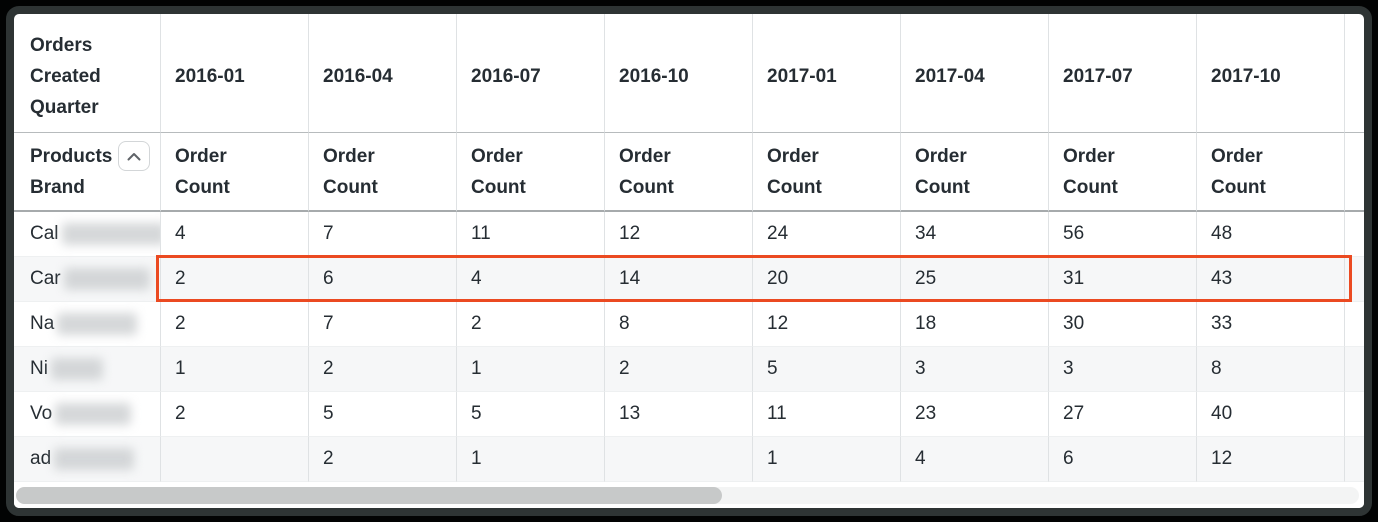 This screenshot has width=1378, height=522. I want to click on column-header-quarter-3: 2016-07, so click(531, 73).